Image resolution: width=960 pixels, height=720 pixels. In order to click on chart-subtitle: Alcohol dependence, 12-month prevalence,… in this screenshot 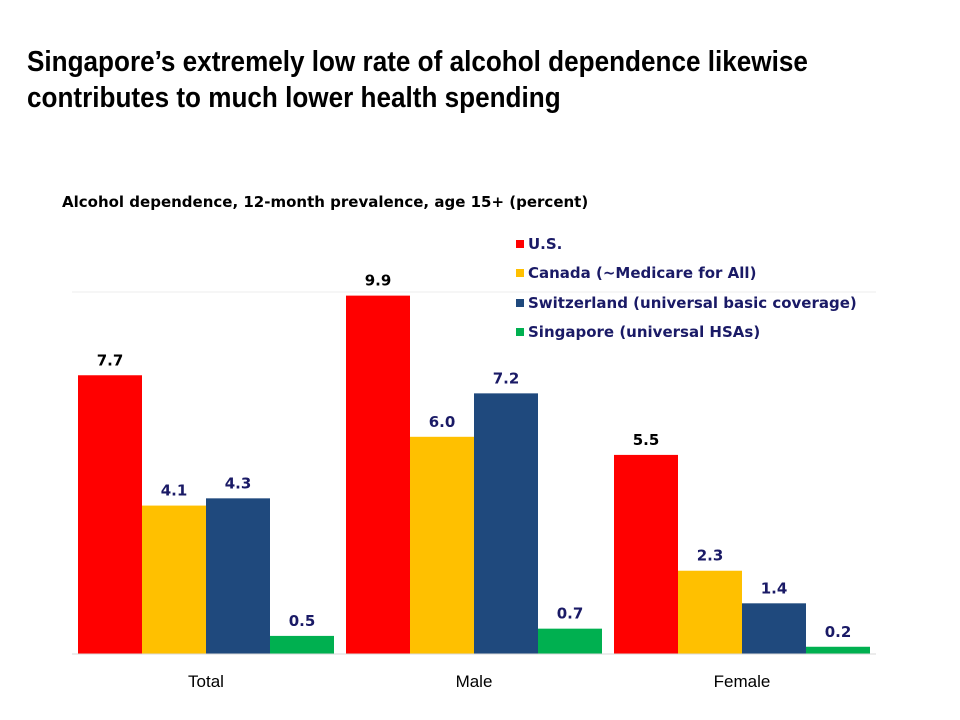, I will do `click(325, 202)`.